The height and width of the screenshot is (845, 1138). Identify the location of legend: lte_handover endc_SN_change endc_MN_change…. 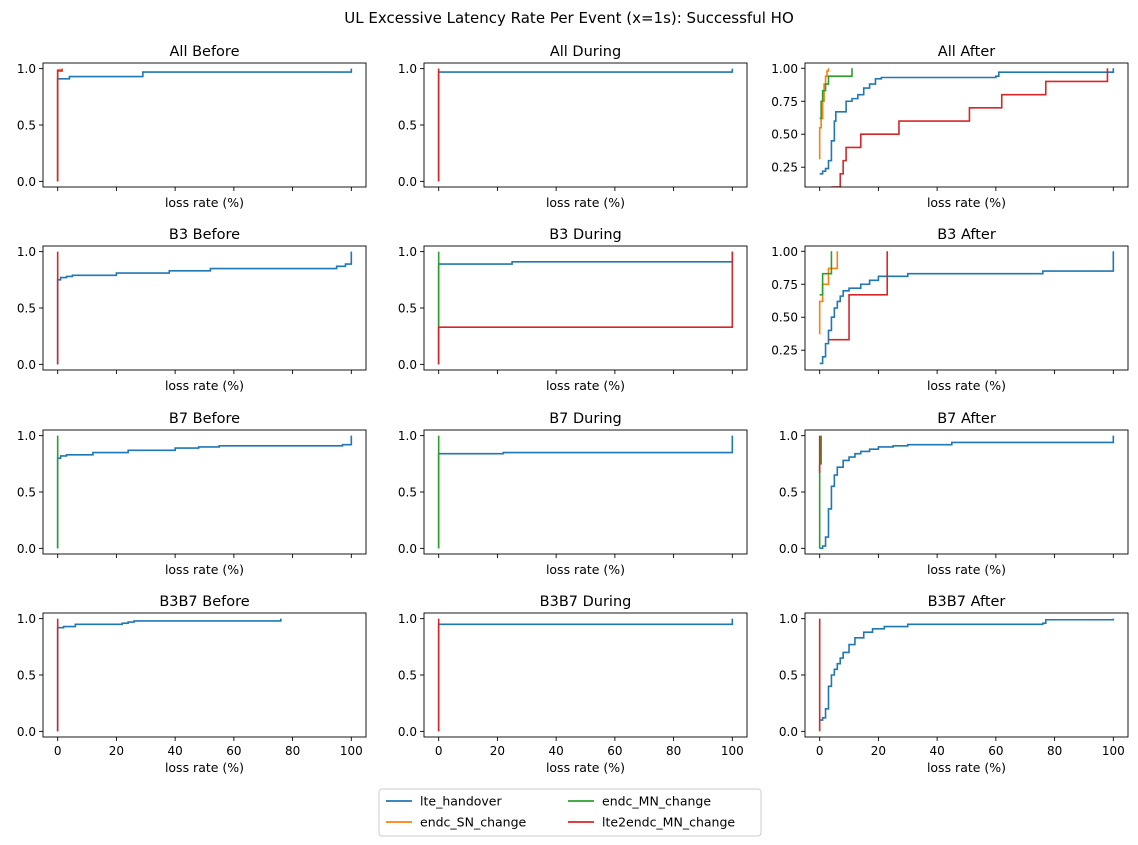
(570, 812).